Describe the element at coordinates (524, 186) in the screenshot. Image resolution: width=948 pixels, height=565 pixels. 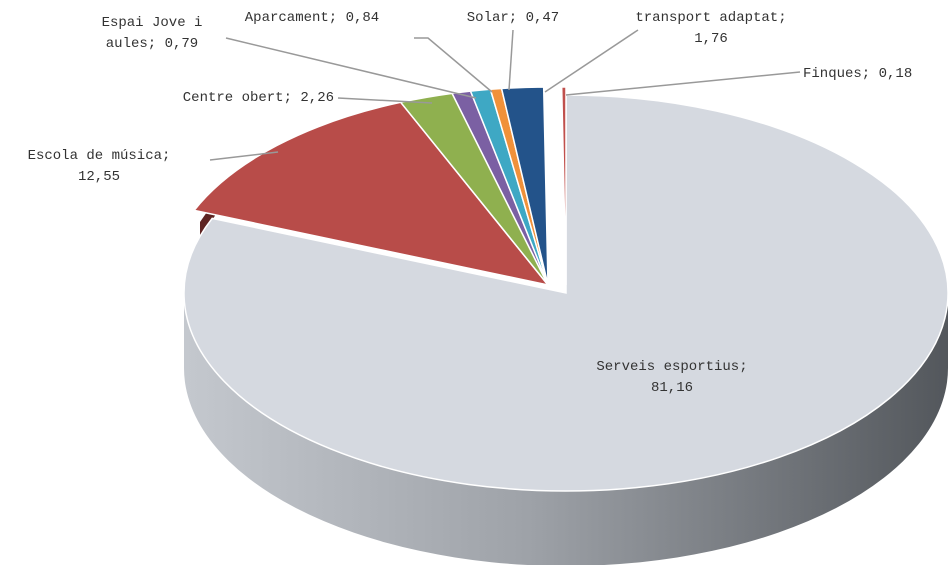
I see `pie-slice-transport-adaptat` at that location.